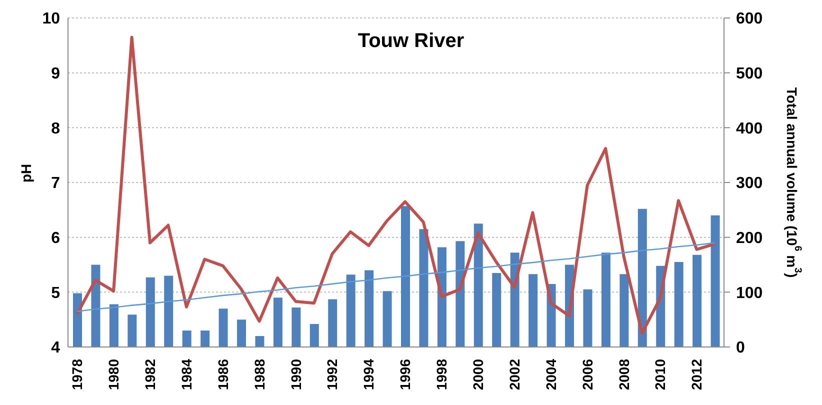 Image resolution: width=822 pixels, height=405 pixels. I want to click on x-tick-label: 1984, so click(186, 374).